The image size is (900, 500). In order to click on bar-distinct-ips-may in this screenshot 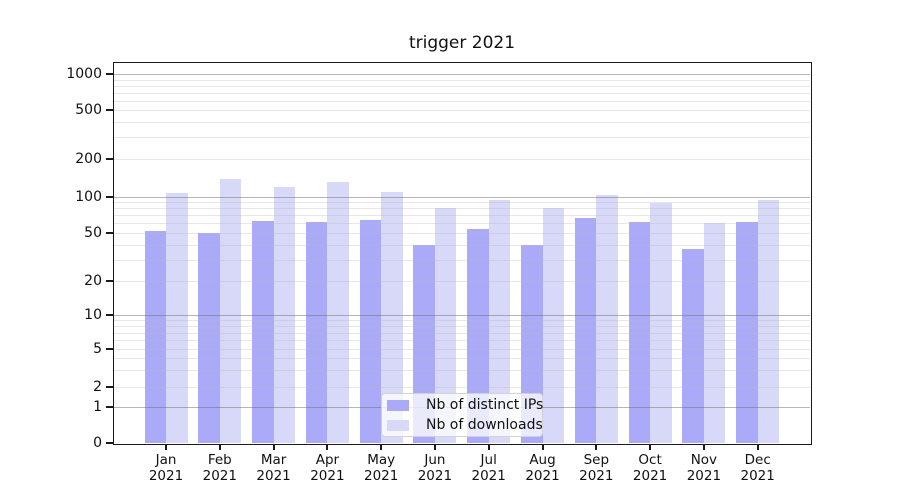, I will do `click(370, 331)`.